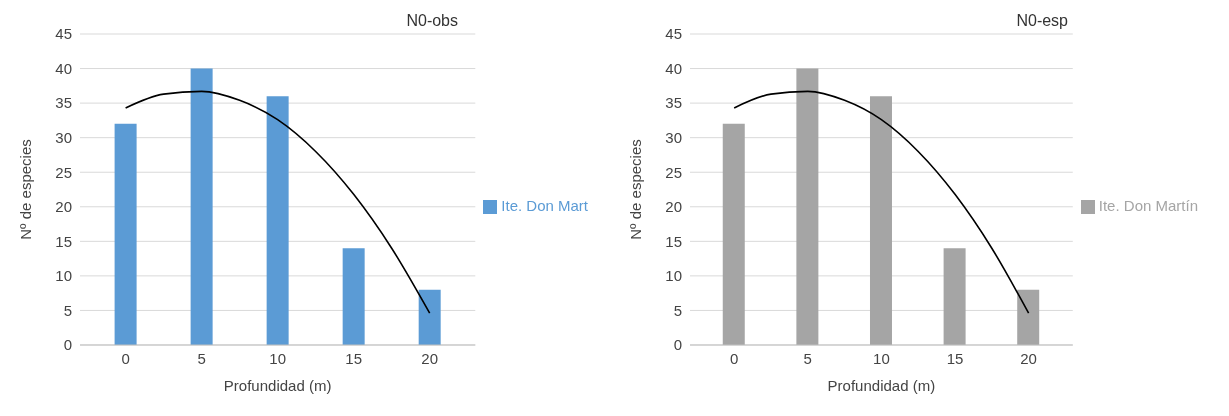  Describe the element at coordinates (544, 205) in the screenshot. I see `legend-label: Ite. Don Mart` at that location.